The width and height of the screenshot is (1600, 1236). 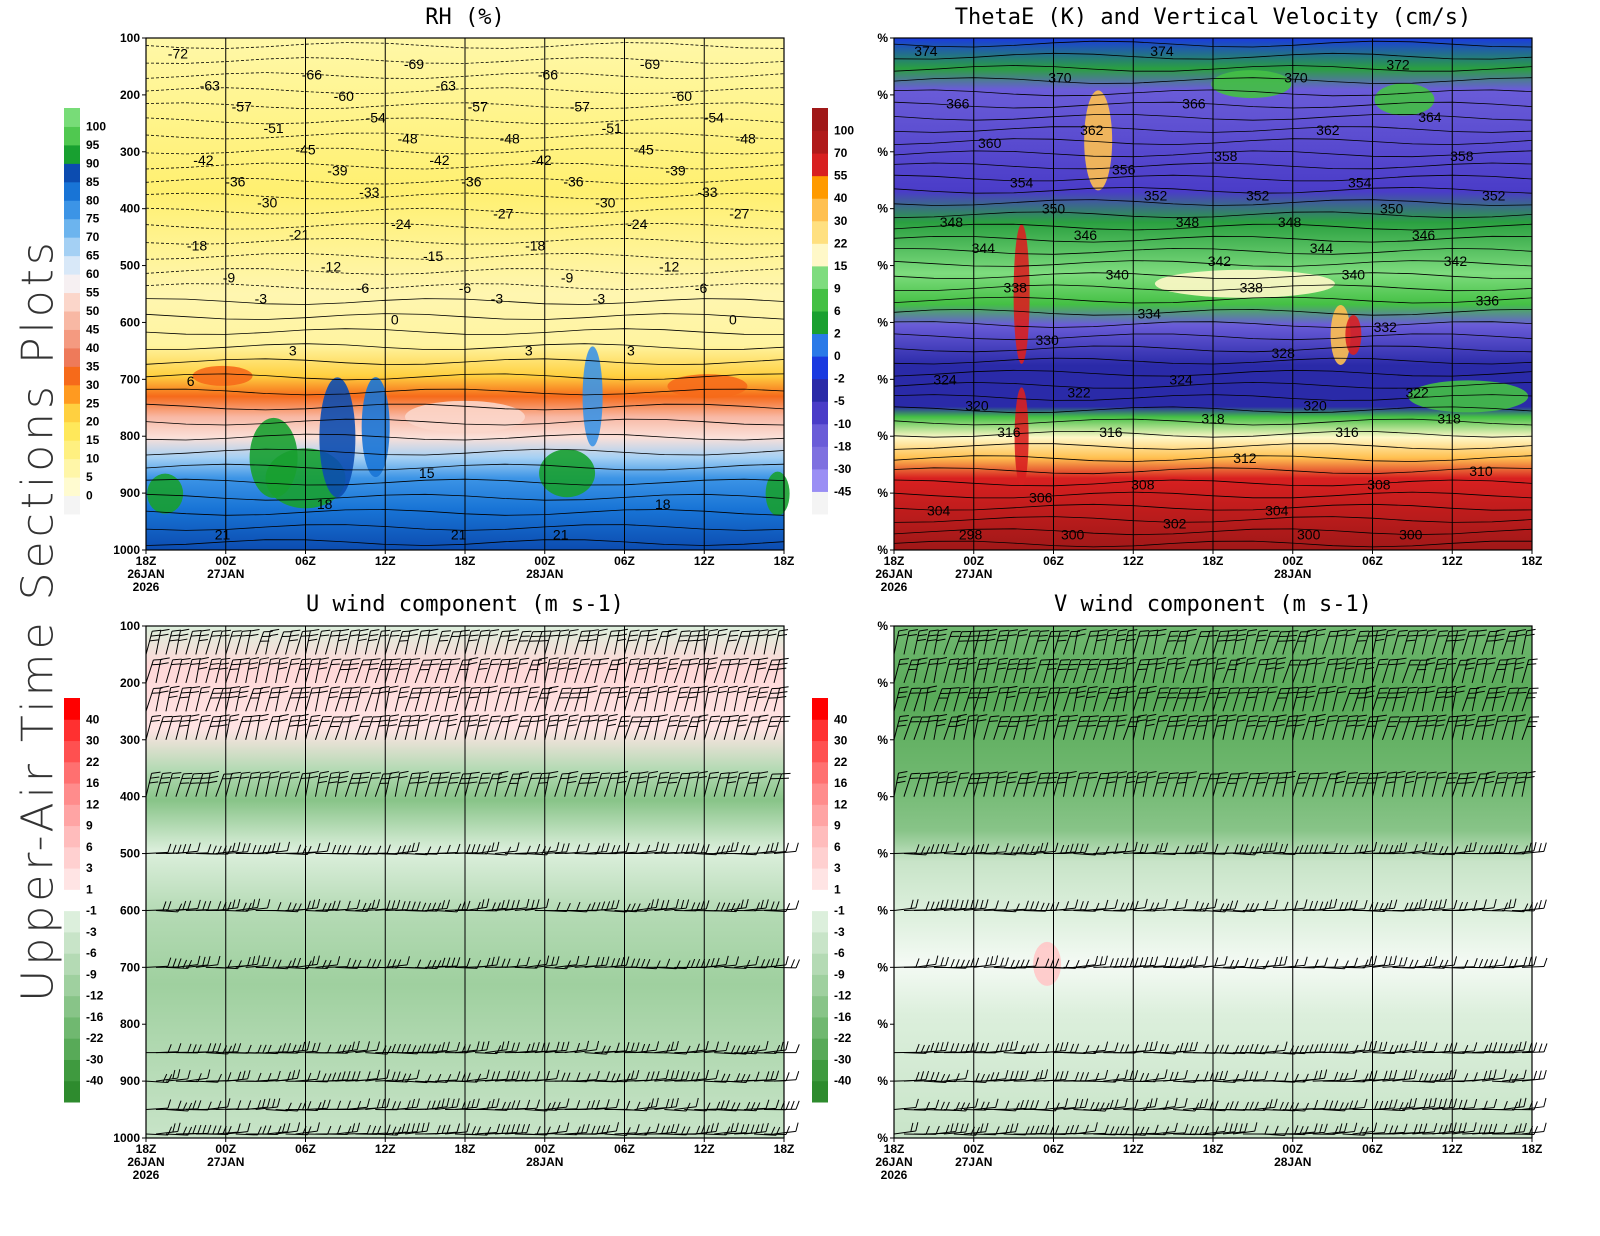 I want to click on colorbar-label: 80, so click(x=93, y=200).